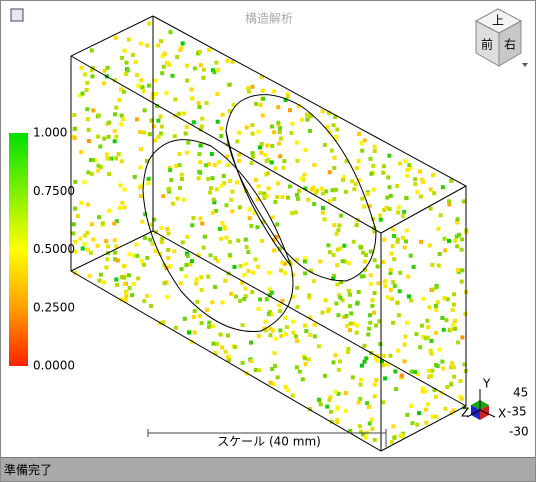 The image size is (536, 482). What do you see at coordinates (54, 249) in the screenshot?
I see `legend-label: 0.5000` at bounding box center [54, 249].